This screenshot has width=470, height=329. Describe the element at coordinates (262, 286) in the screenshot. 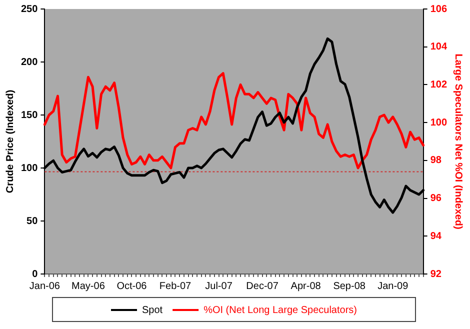

I see `x-tick-label: Dec-07` at that location.